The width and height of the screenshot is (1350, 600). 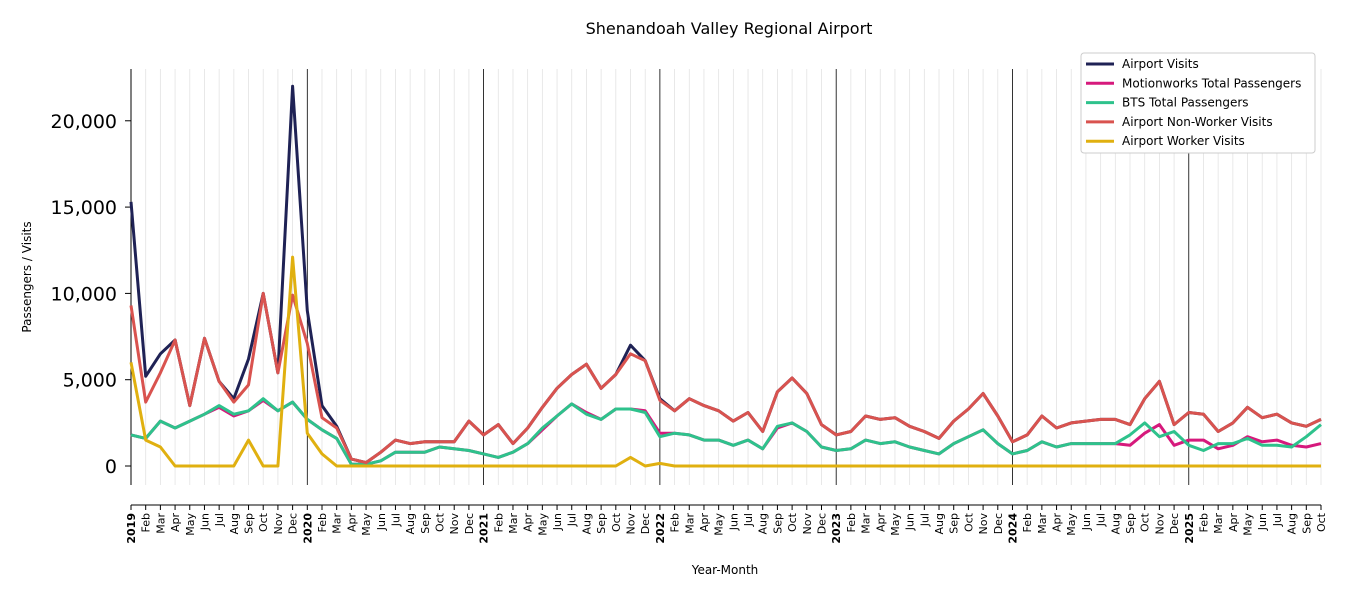 What do you see at coordinates (484, 528) in the screenshot?
I see `x-tick-label: 2021` at bounding box center [484, 528].